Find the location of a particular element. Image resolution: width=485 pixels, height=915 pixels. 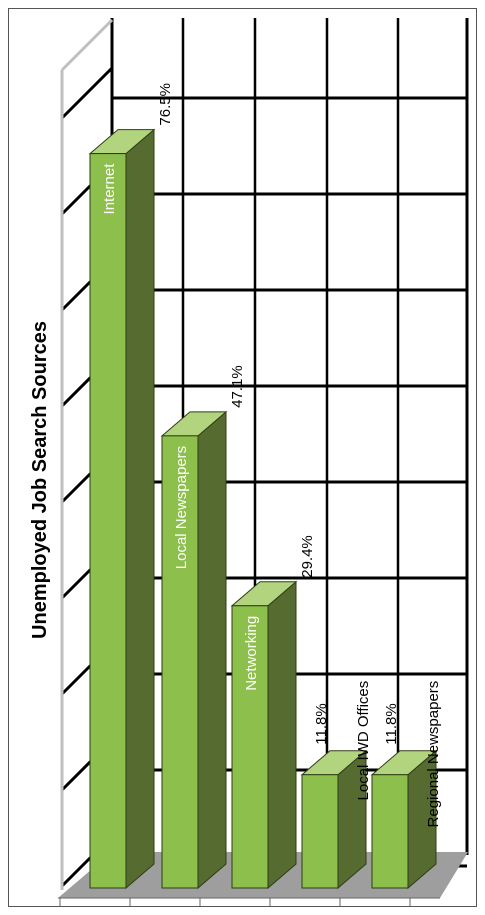

value-label: 47.1% is located at coordinates (237, 386).